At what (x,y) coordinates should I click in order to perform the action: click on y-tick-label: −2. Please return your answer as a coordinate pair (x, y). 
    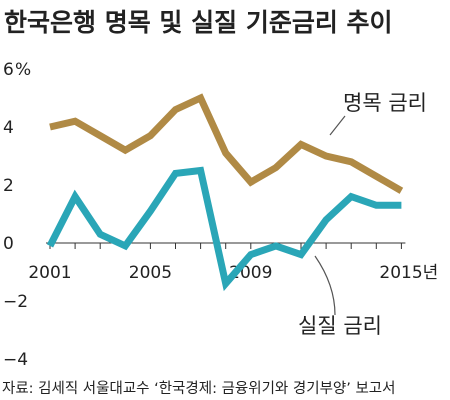
    Looking at the image, I should click on (15, 302).